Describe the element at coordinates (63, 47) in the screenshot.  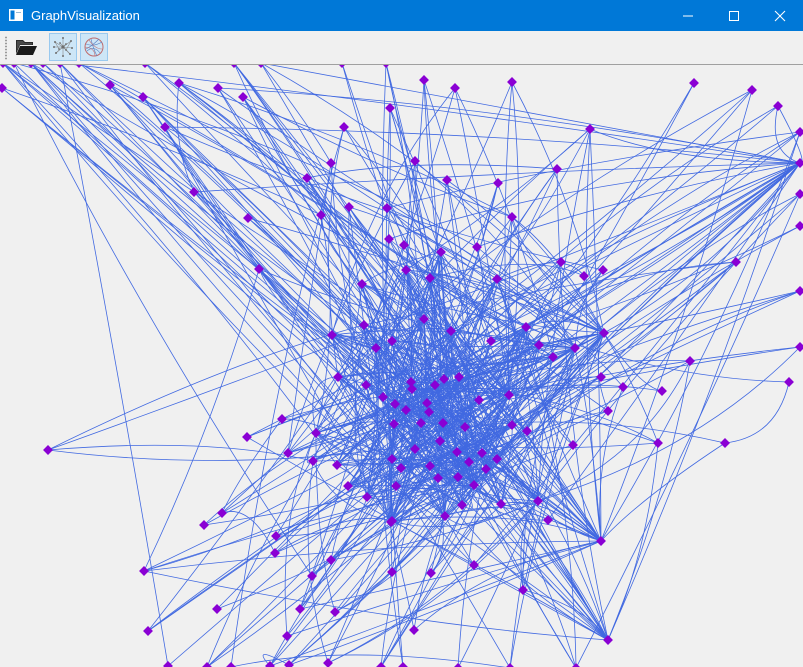
I see `force-layout-button` at that location.